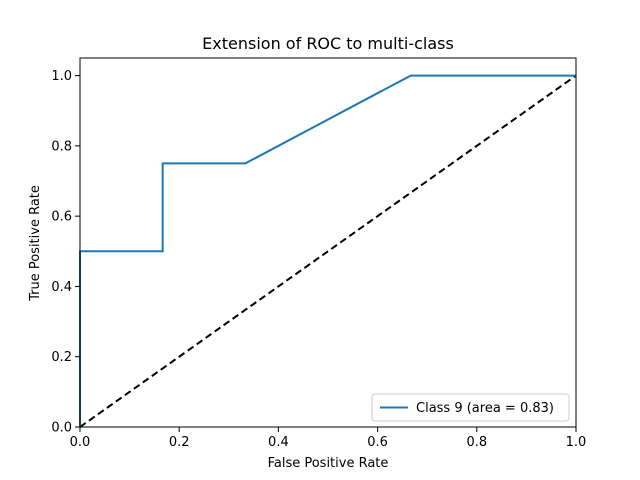 This screenshot has width=640, height=480. I want to click on x-tick-label: 0.6, so click(377, 442).